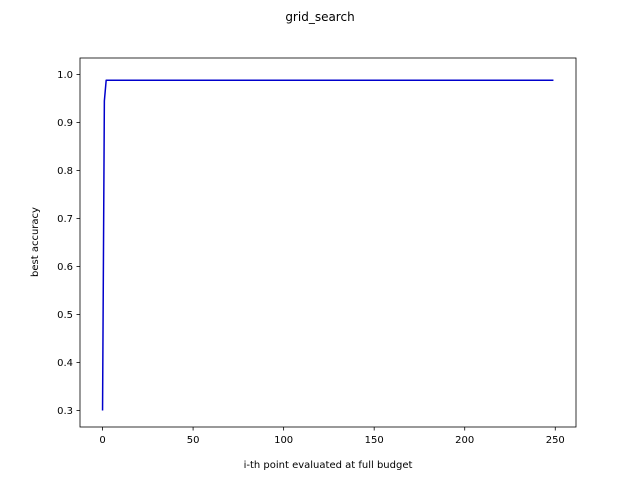 This screenshot has width=640, height=484. What do you see at coordinates (374, 440) in the screenshot?
I see `x-tick-label: 150` at bounding box center [374, 440].